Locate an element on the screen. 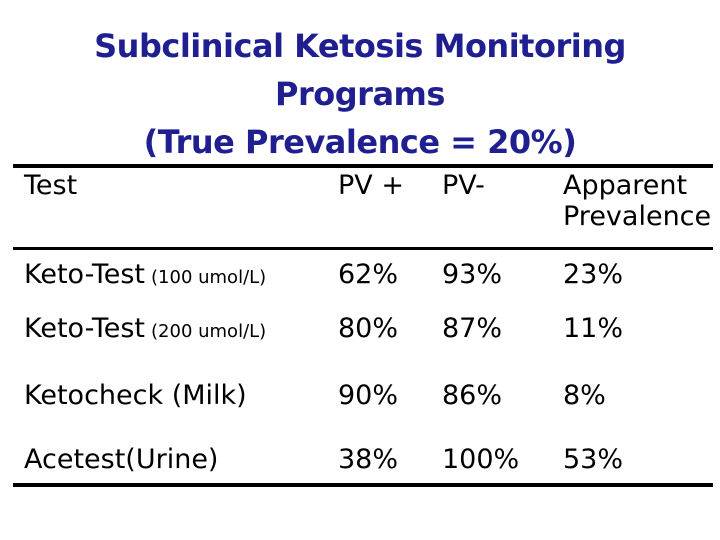  cell-test-name: Ketocheck (Milk) is located at coordinates (179, 397).